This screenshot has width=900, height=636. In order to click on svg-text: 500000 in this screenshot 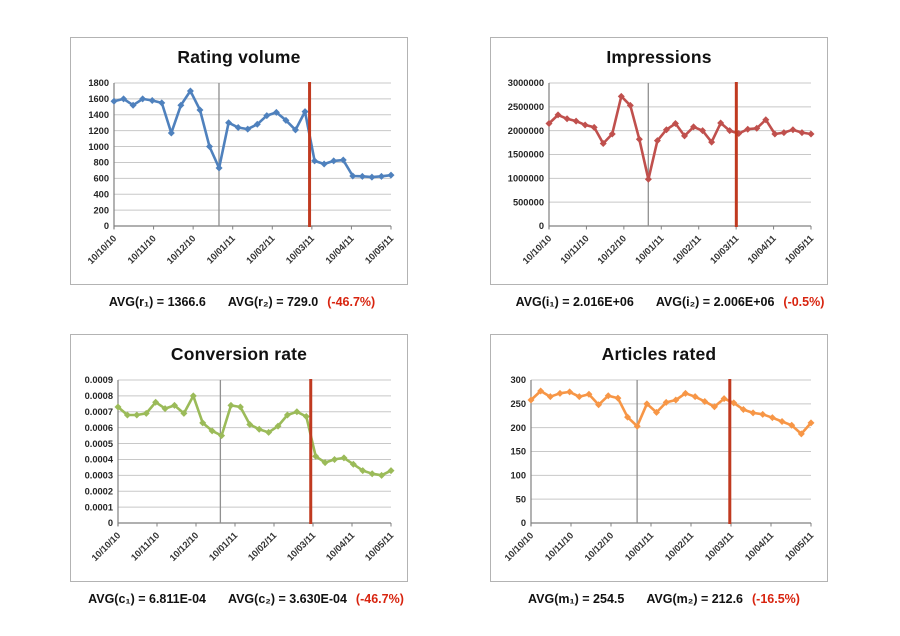, I will do `click(528, 202)`.